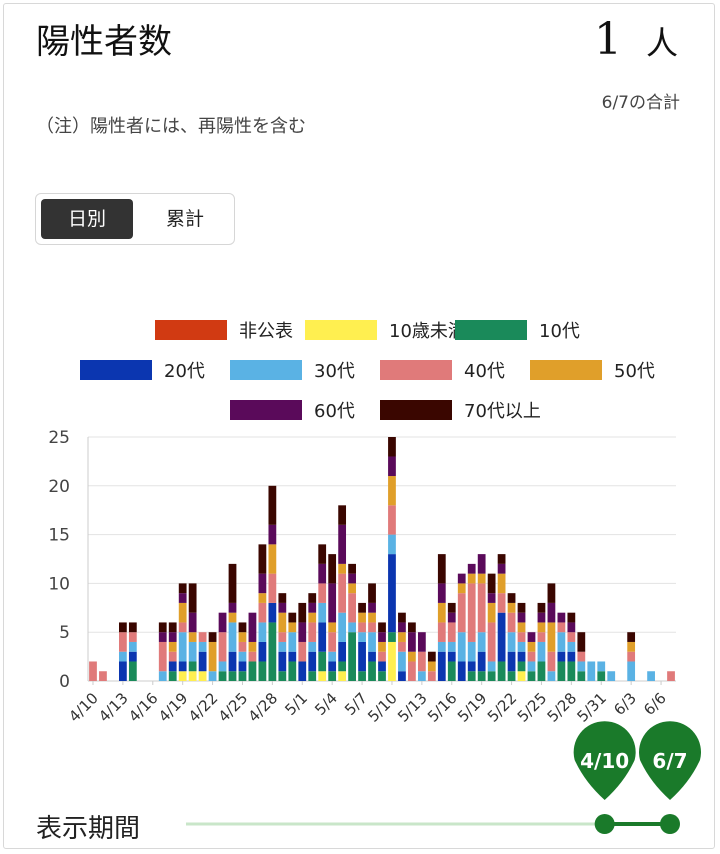 This screenshot has width=720, height=854. I want to click on legend-label-3: 20代, so click(184, 371).